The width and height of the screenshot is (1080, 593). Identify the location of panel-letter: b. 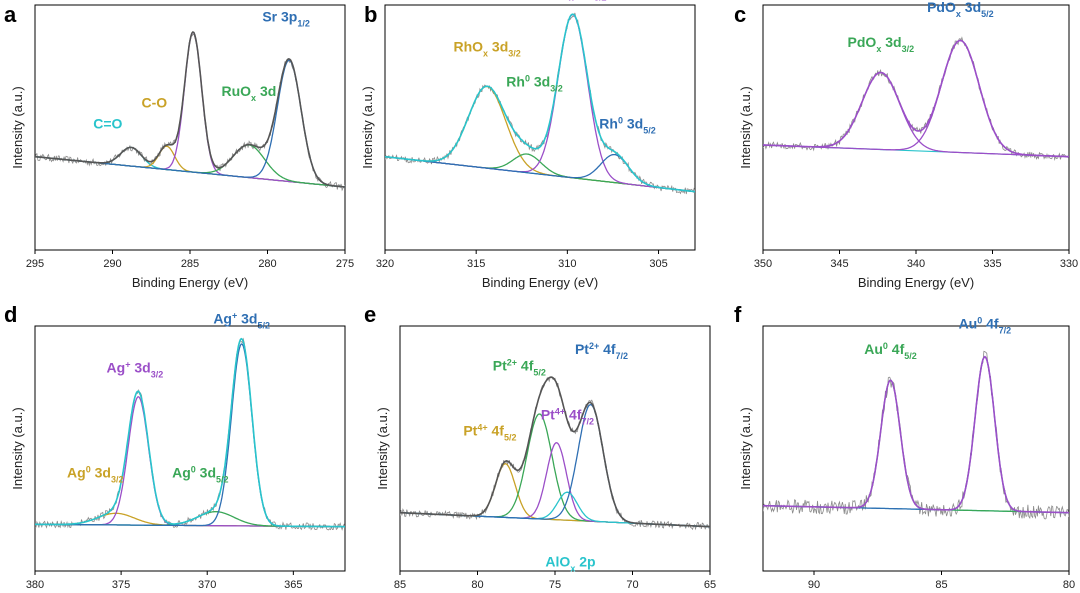
(370, 14).